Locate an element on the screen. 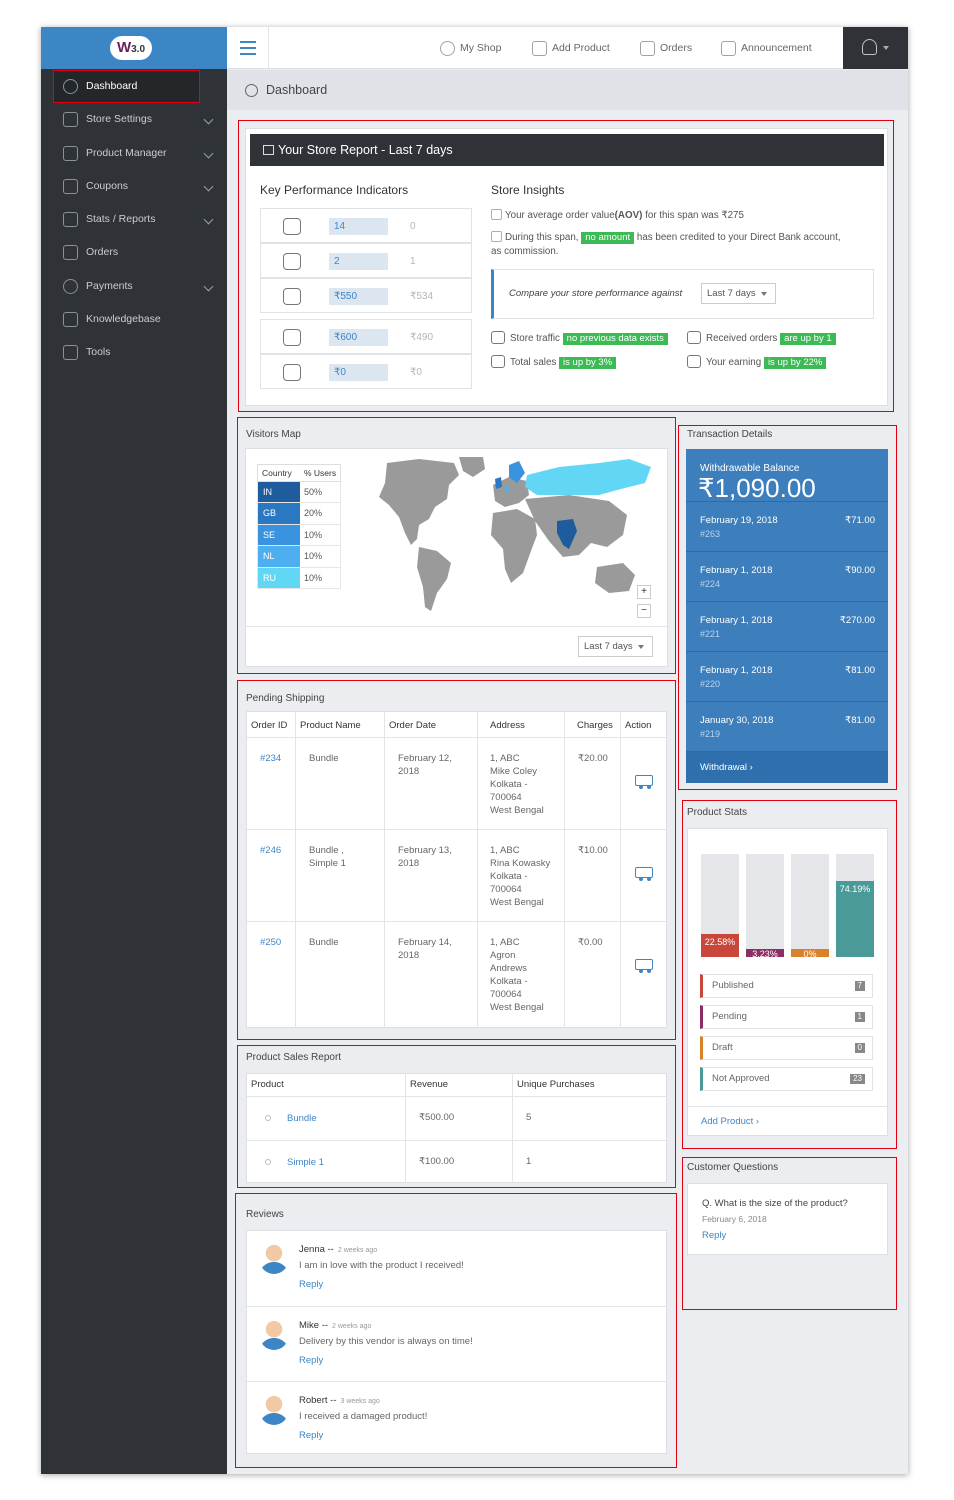  caret-down-icon is located at coordinates (886, 48).